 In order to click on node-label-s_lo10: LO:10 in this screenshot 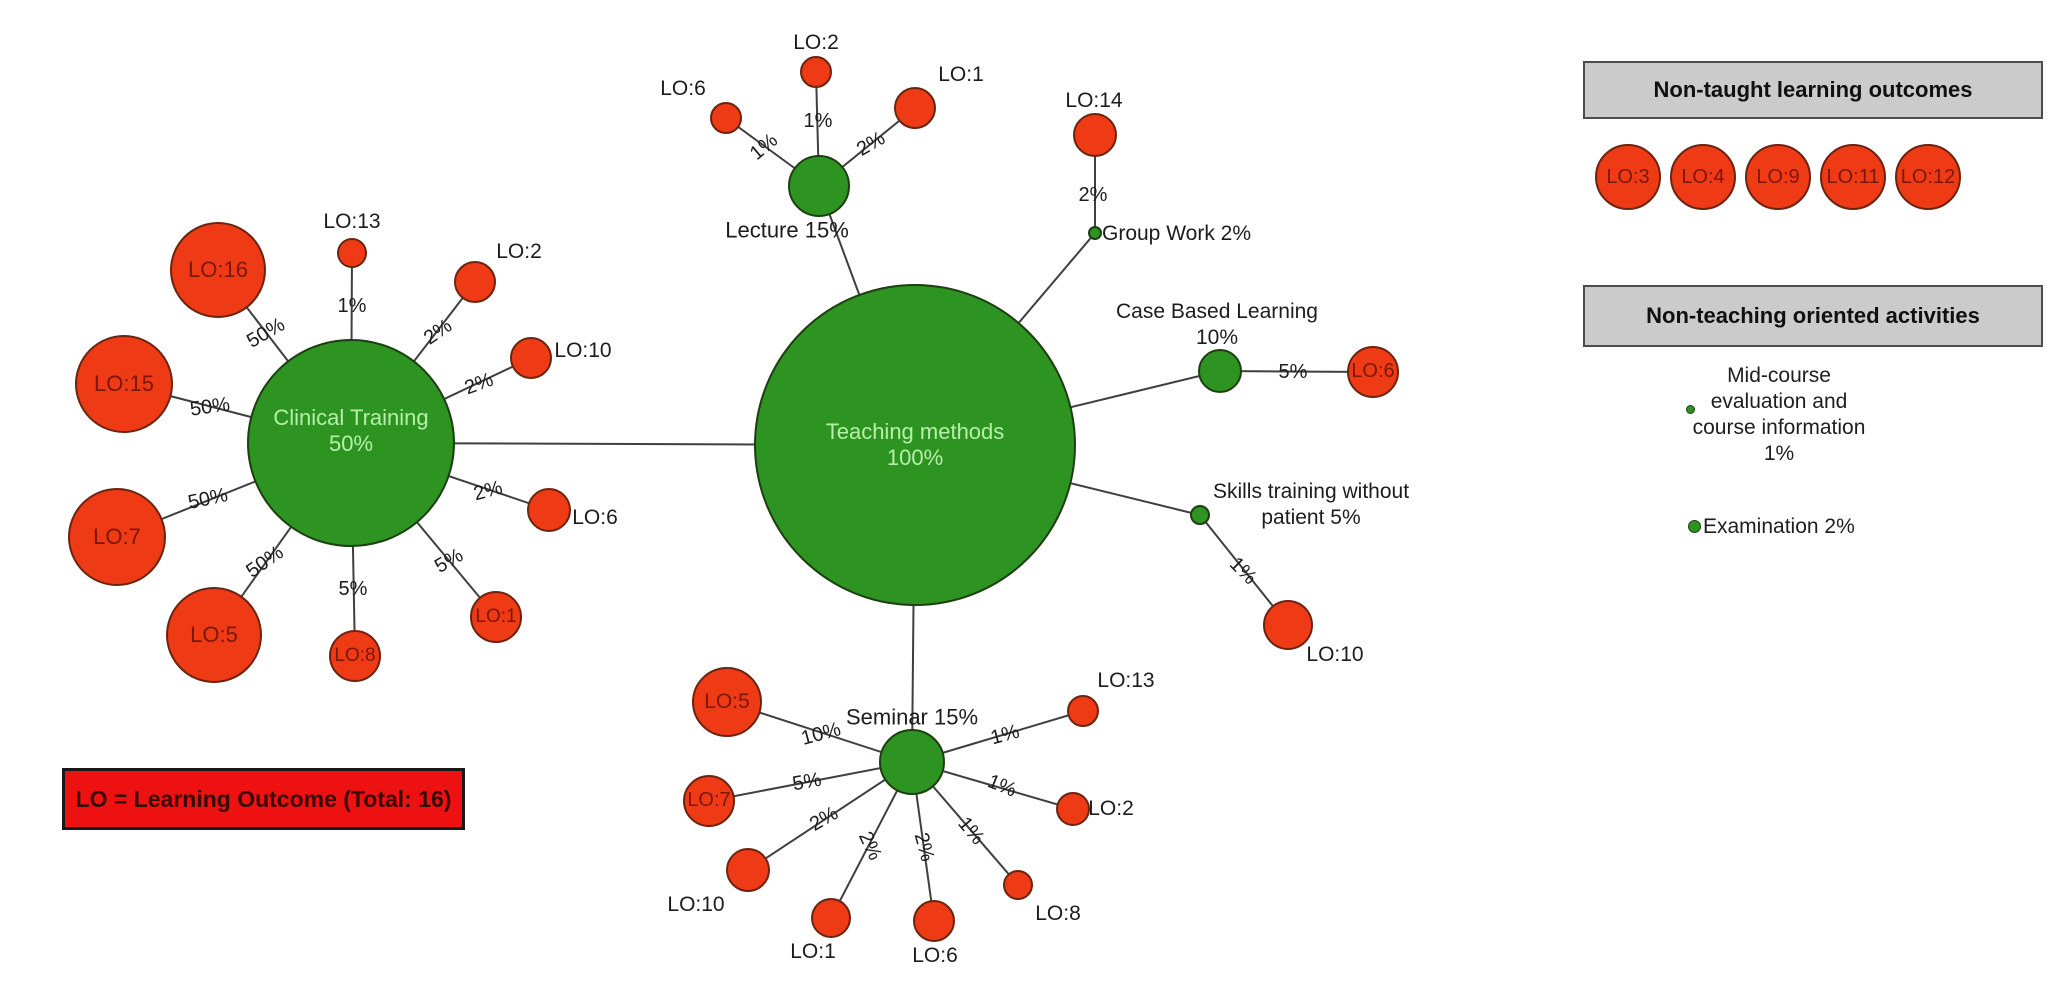, I will do `click(696, 904)`.